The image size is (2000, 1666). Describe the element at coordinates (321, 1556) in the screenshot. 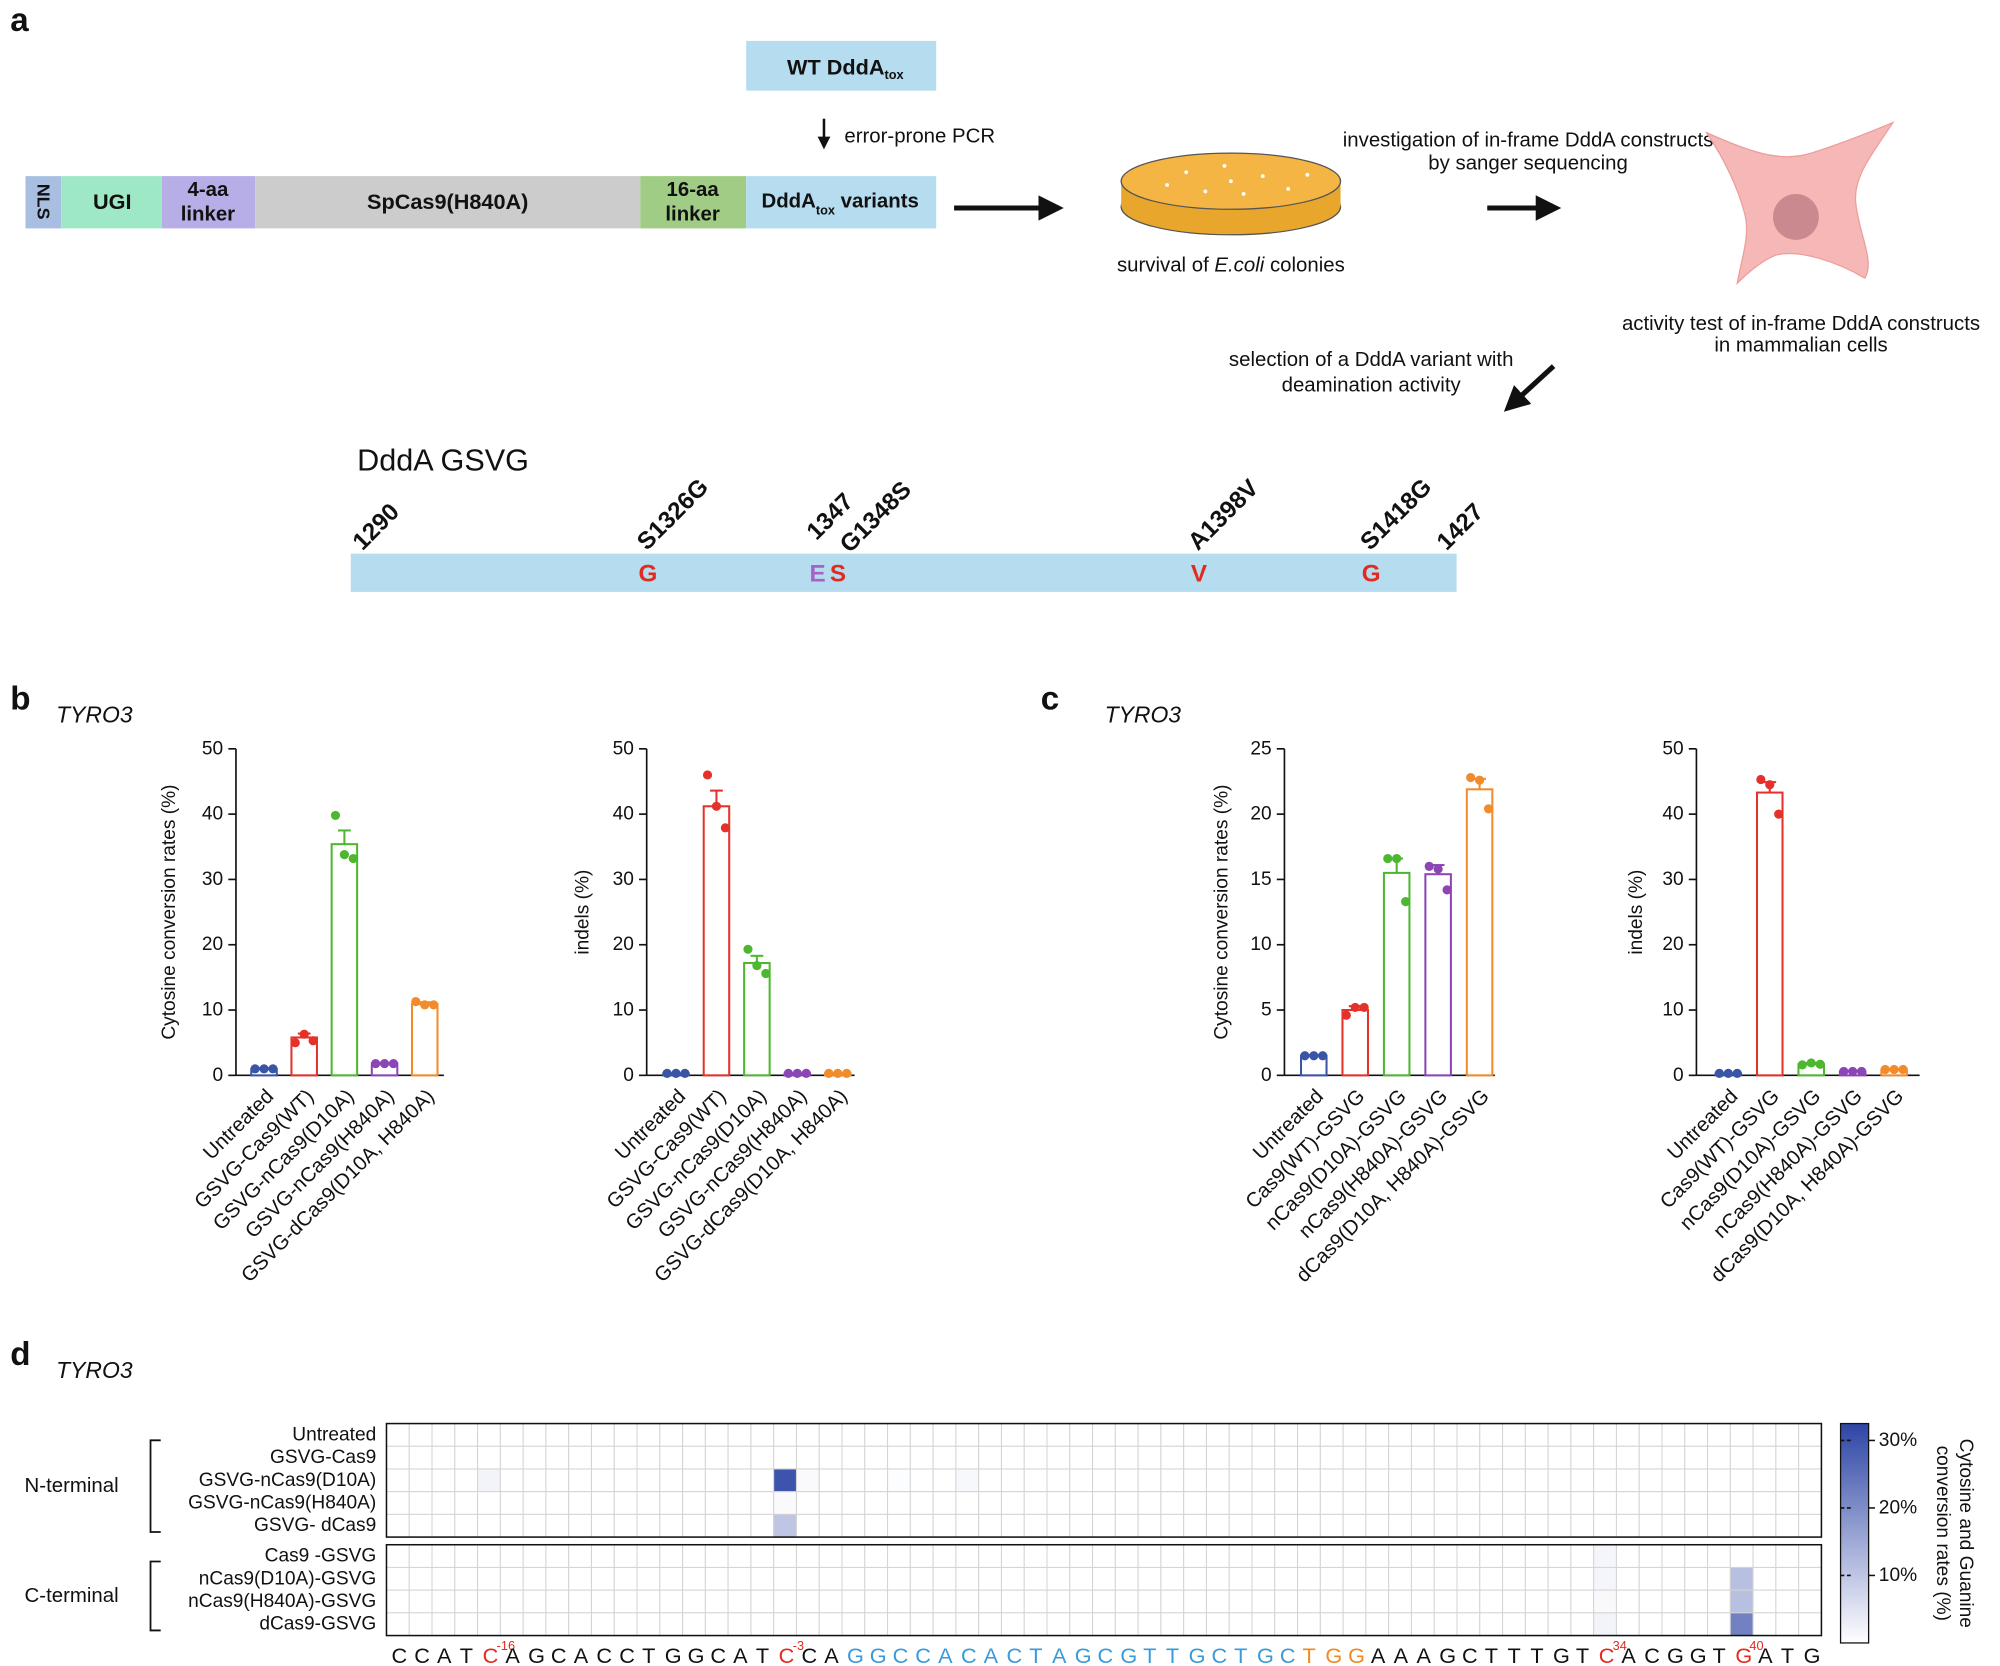

I see `row-label: Cas9 -GSVG` at that location.